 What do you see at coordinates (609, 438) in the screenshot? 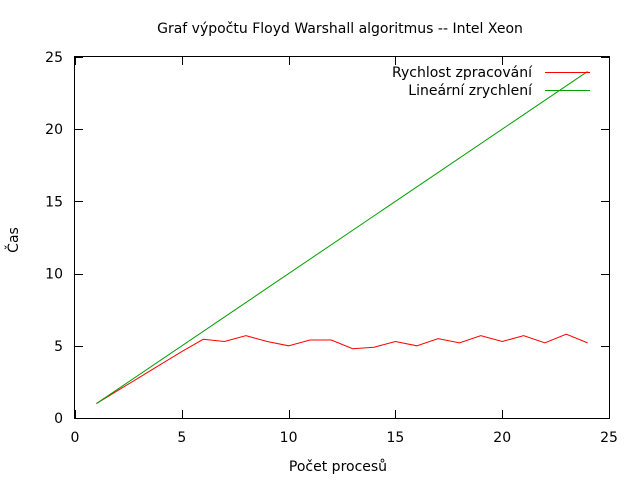
I see `x-tick-label: 25` at bounding box center [609, 438].